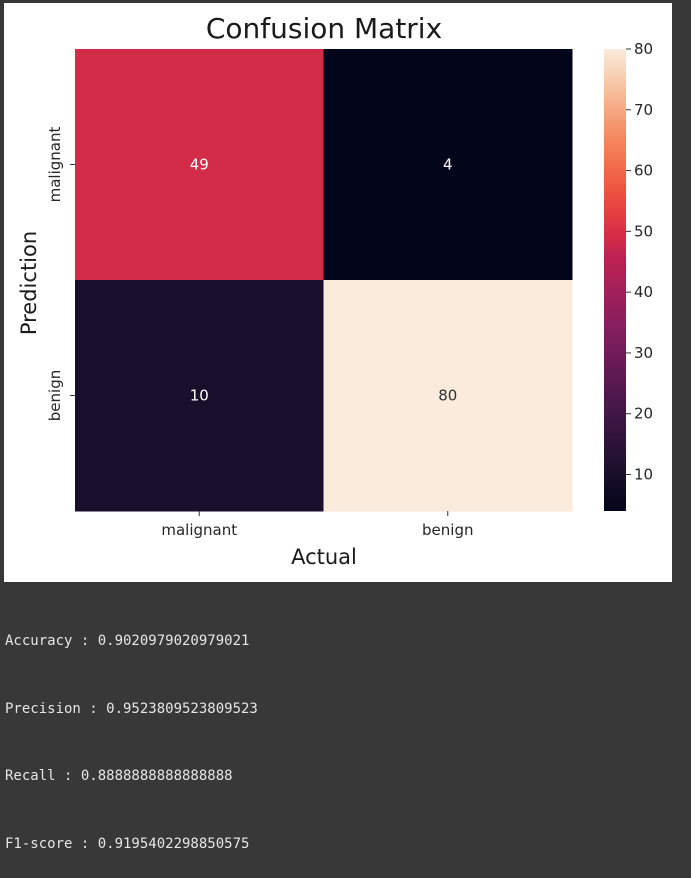 This screenshot has width=691, height=878. I want to click on x-axis-label: Actual, so click(324, 557).